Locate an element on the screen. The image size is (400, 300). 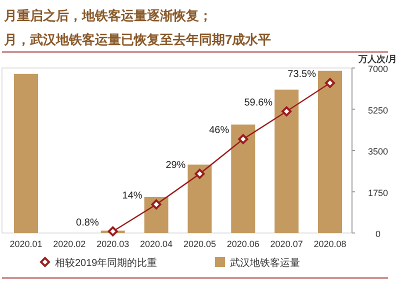
x-tick-label: 2020.01 is located at coordinates (26, 244).